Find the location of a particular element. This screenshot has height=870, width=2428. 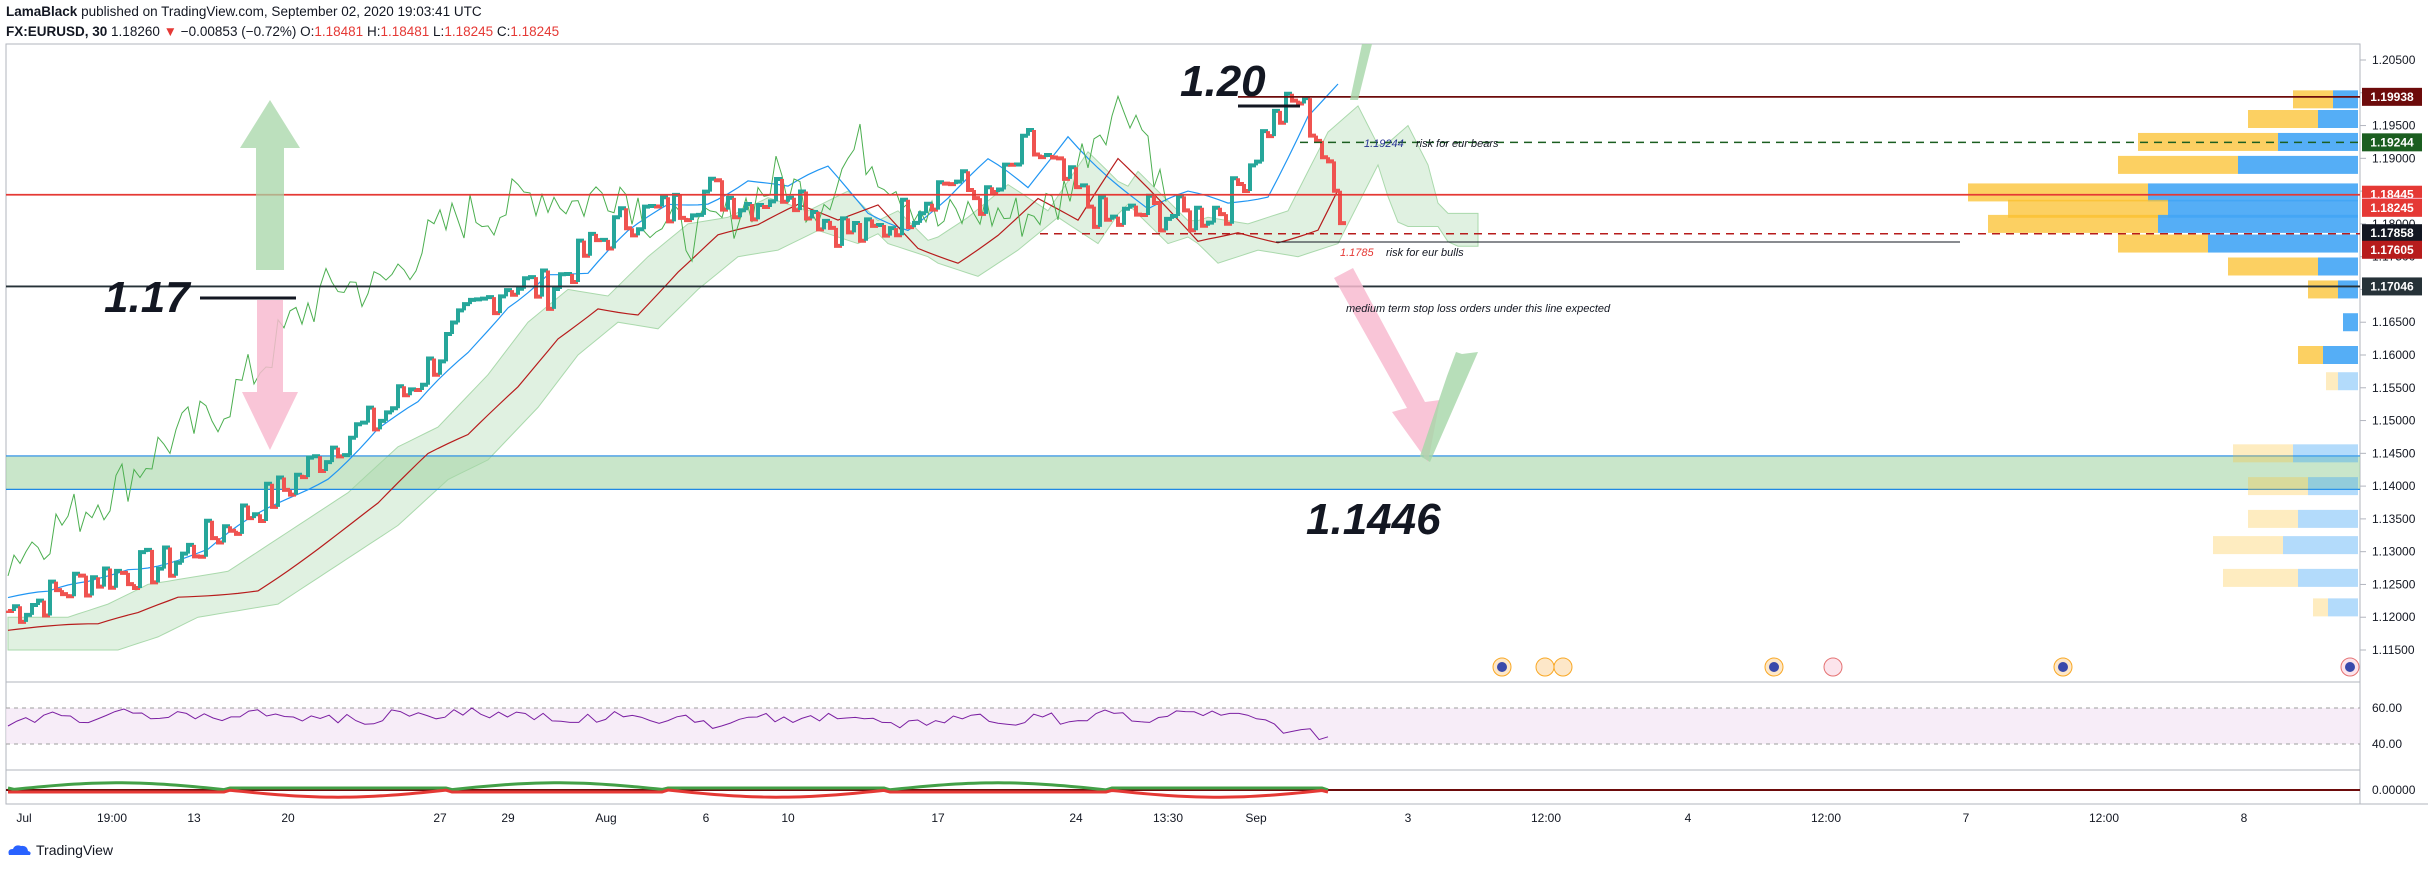

x-tick-label: Sep is located at coordinates (1256, 818).